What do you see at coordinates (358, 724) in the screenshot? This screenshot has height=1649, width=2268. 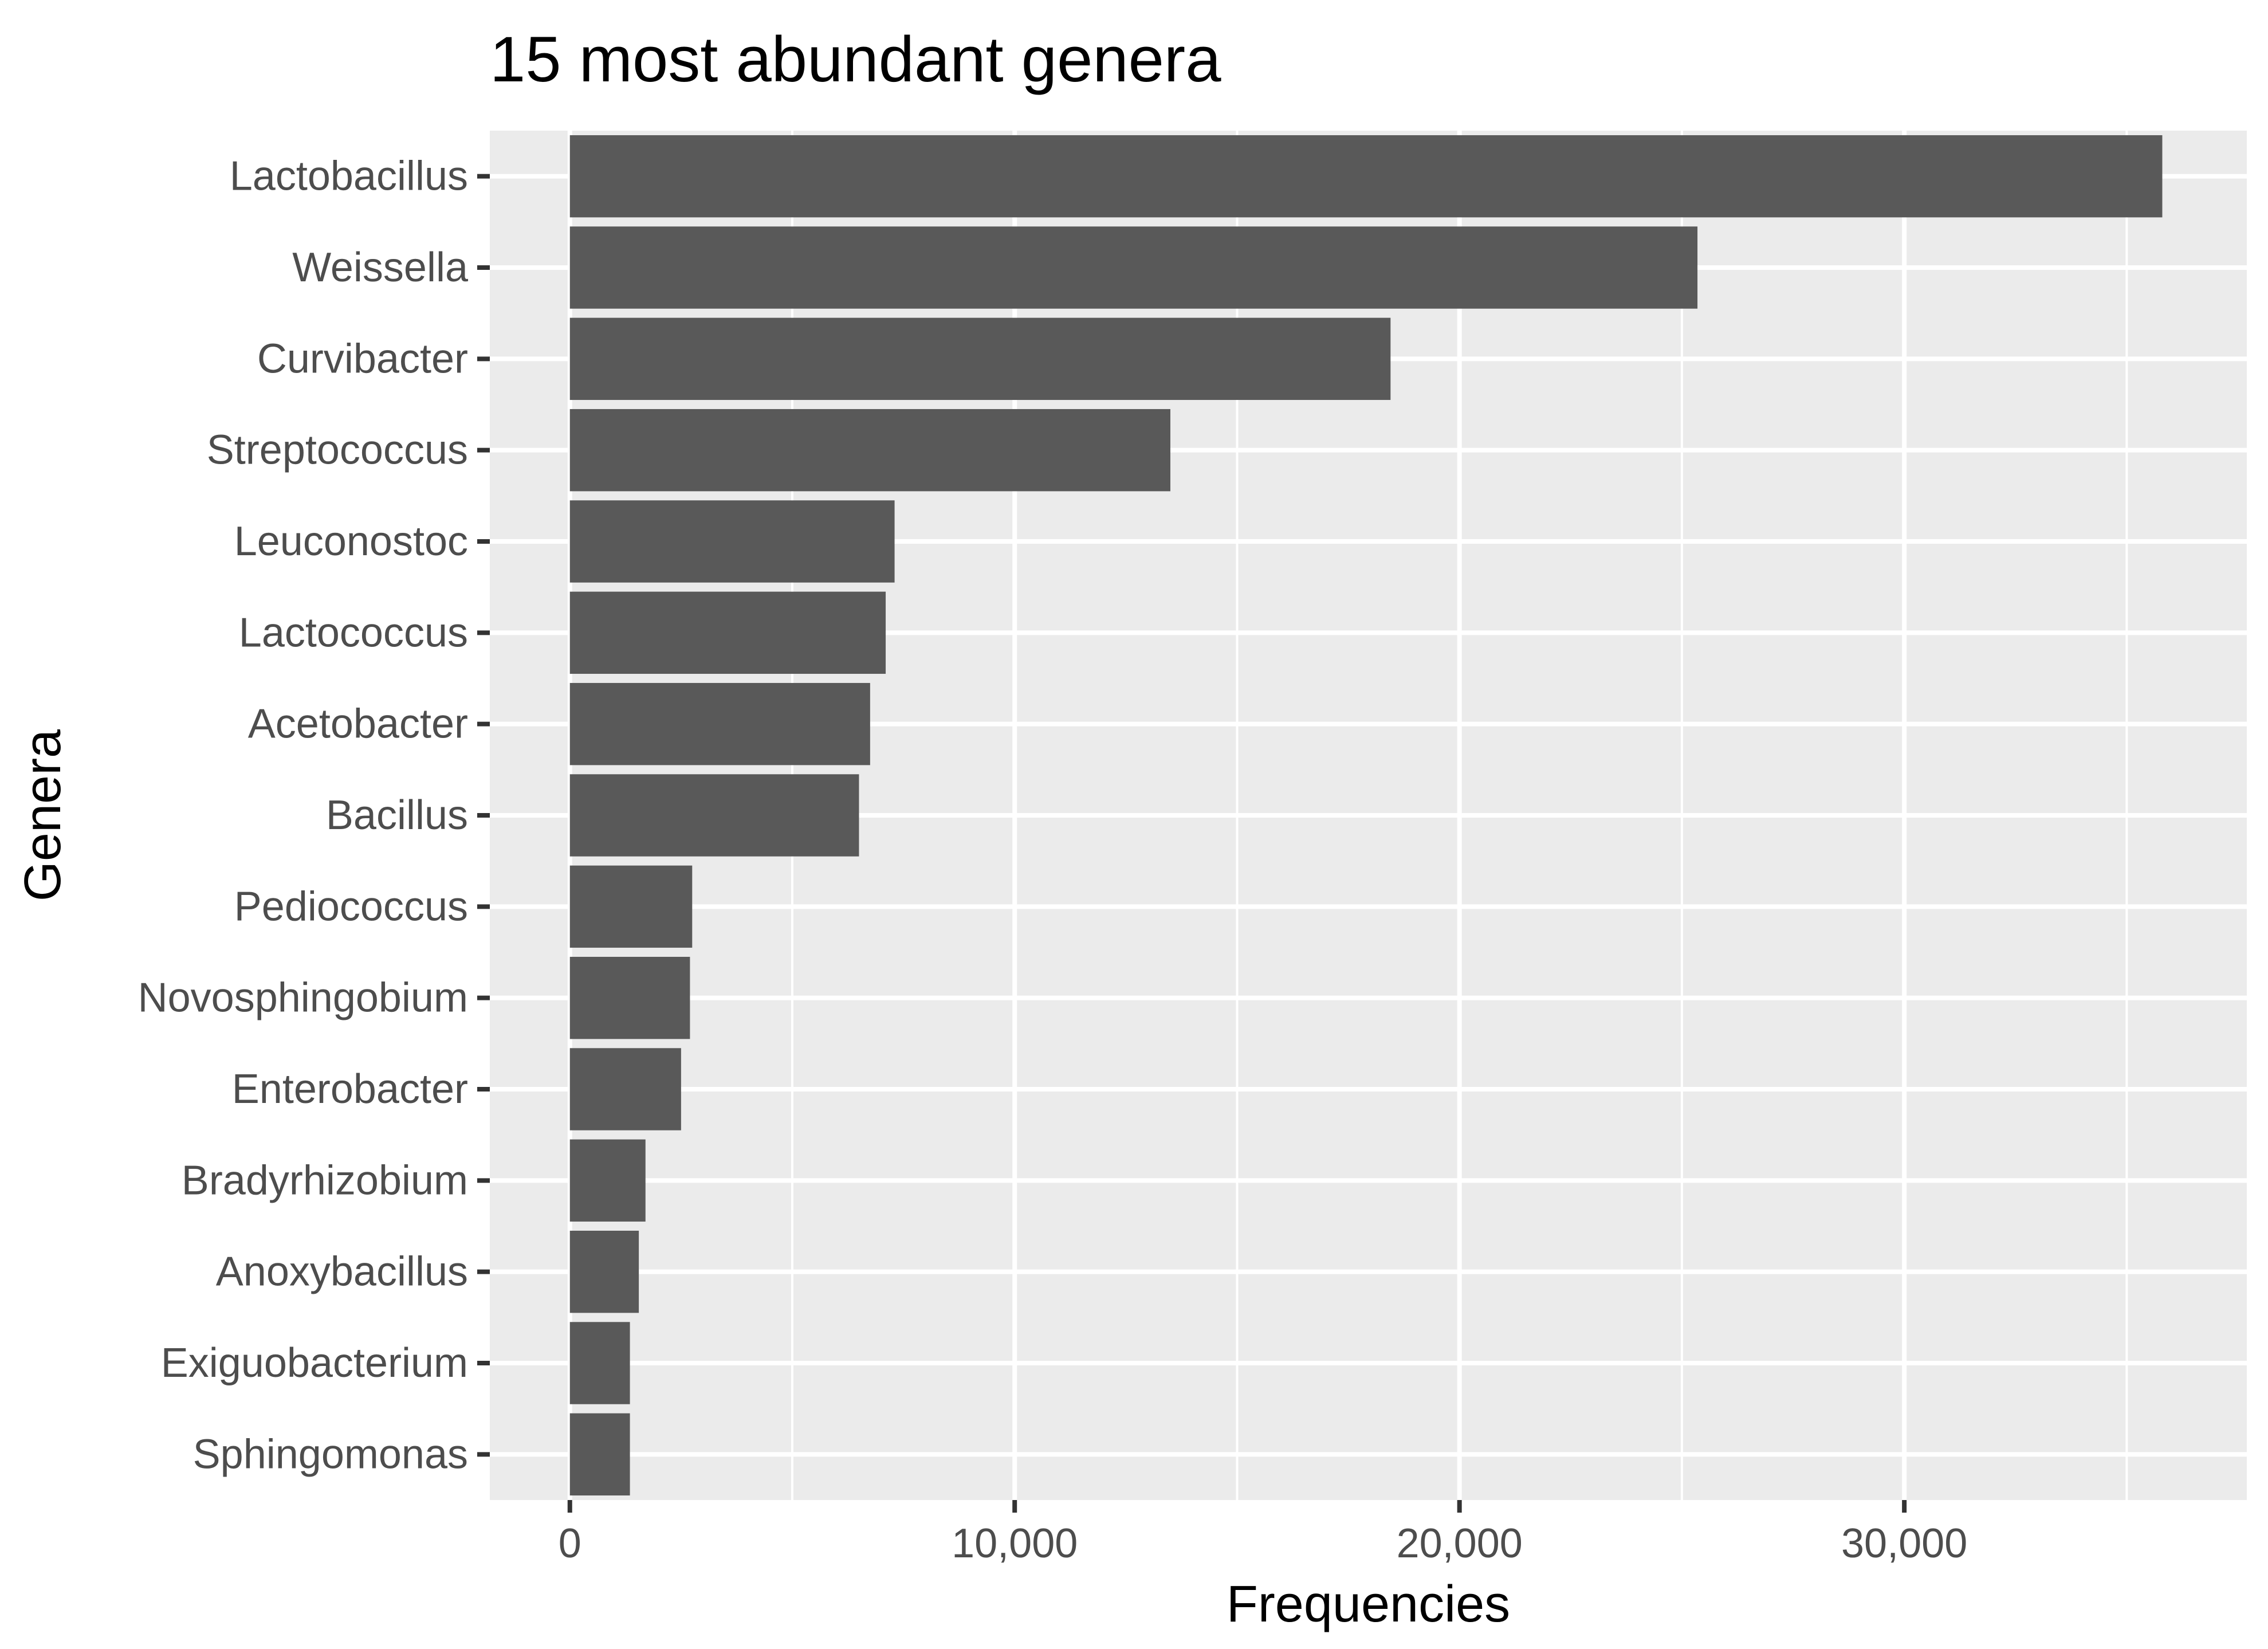 I see `y-tick-label: Acetobacter` at bounding box center [358, 724].